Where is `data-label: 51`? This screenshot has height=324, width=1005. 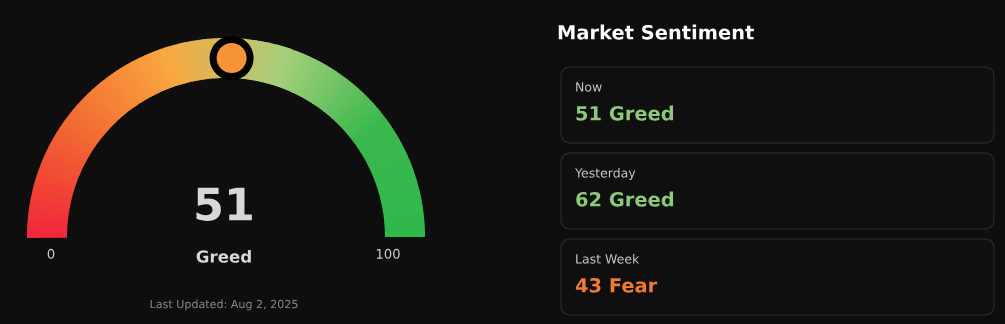 data-label: 51 is located at coordinates (224, 204).